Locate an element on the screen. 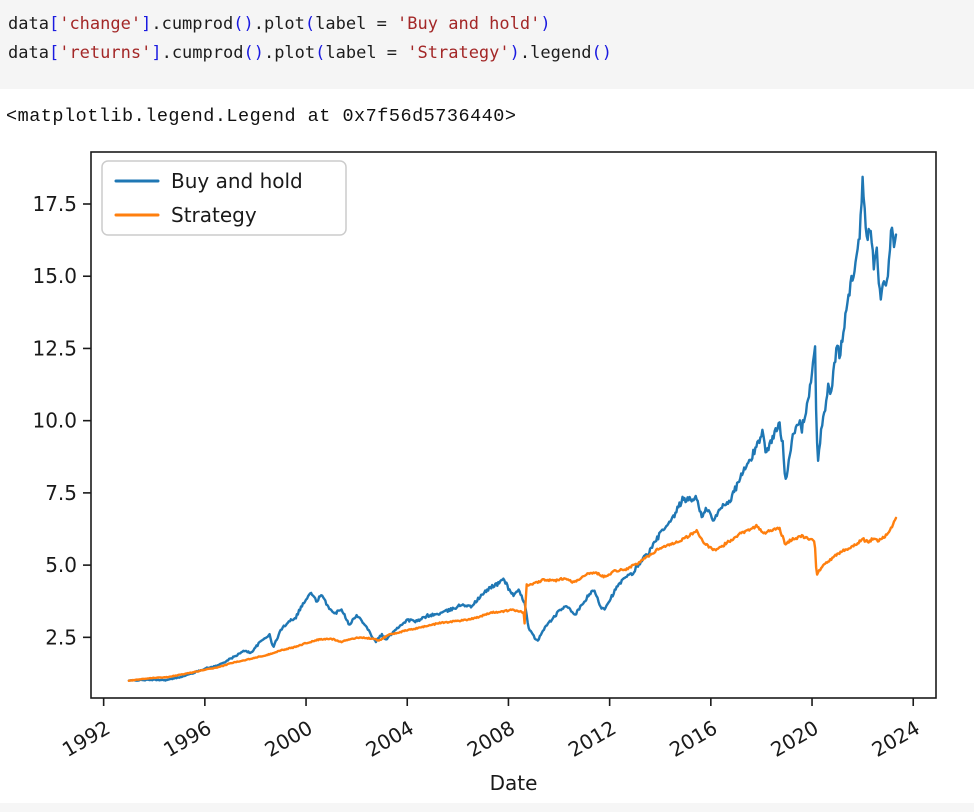 The image size is (974, 812). x-axis-tick-label: 2020 is located at coordinates (794, 739).